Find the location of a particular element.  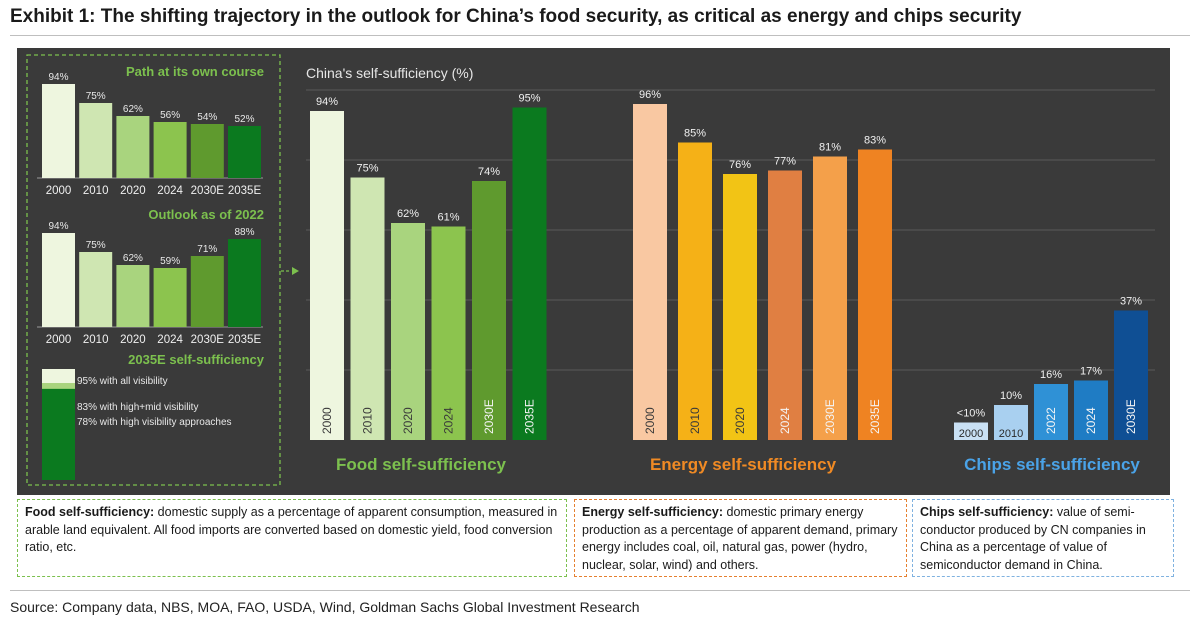

scenario-box is located at coordinates (153, 270).